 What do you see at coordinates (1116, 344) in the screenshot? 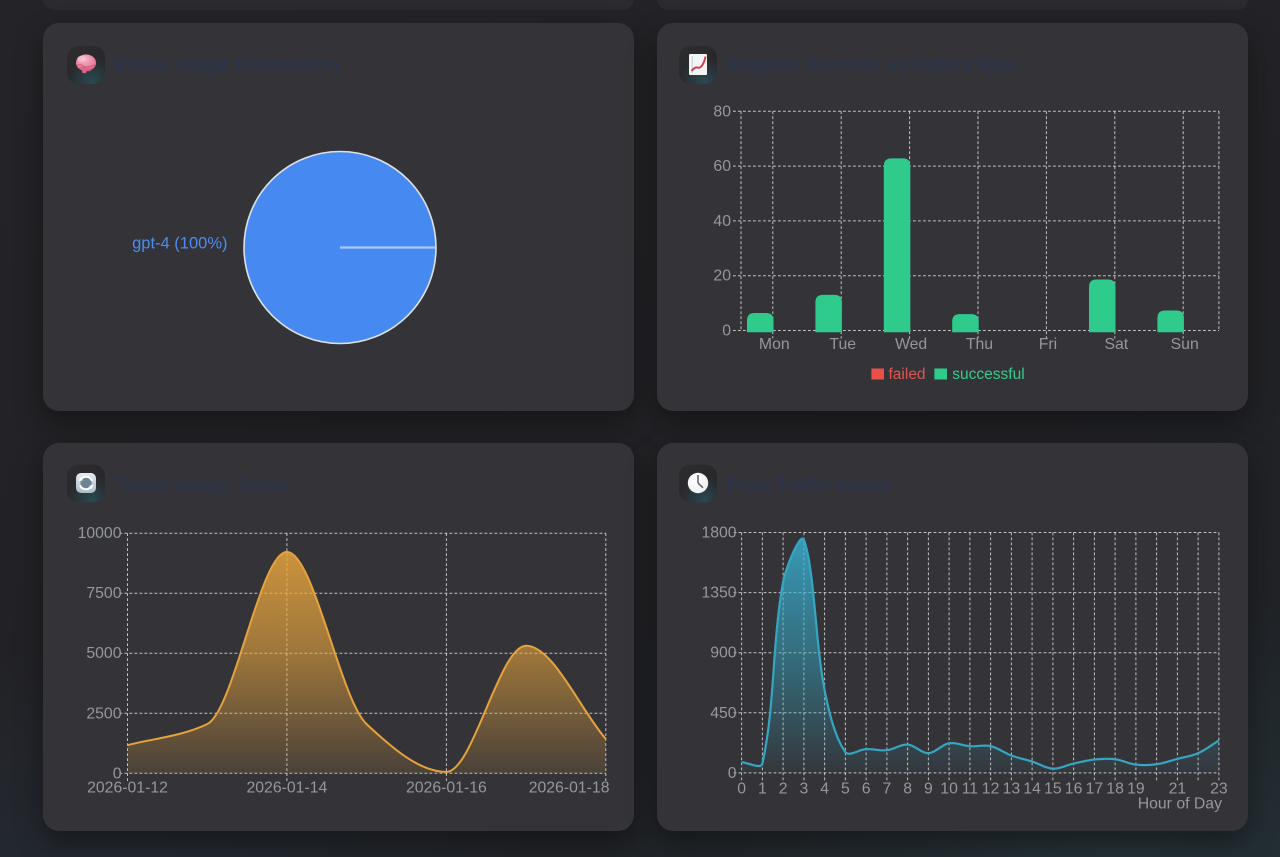
I see `svg-text: Sat` at bounding box center [1116, 344].